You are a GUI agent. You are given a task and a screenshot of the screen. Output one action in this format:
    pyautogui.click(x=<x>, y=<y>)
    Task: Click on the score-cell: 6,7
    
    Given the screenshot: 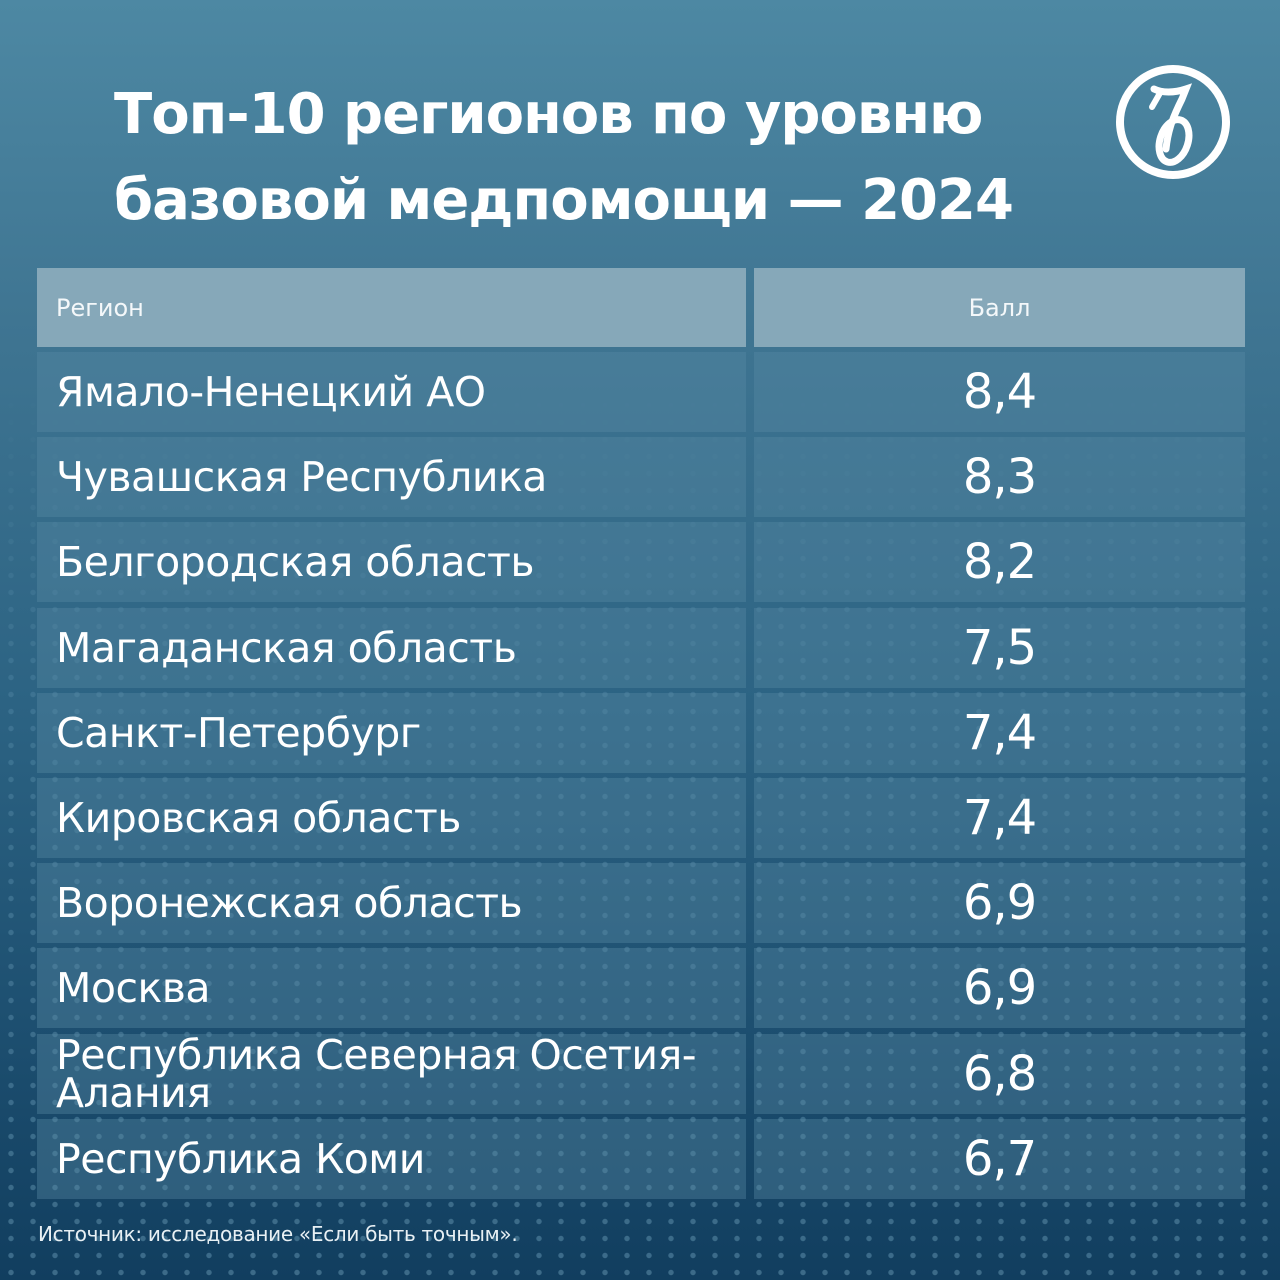 What is the action you would take?
    pyautogui.click(x=999, y=1158)
    